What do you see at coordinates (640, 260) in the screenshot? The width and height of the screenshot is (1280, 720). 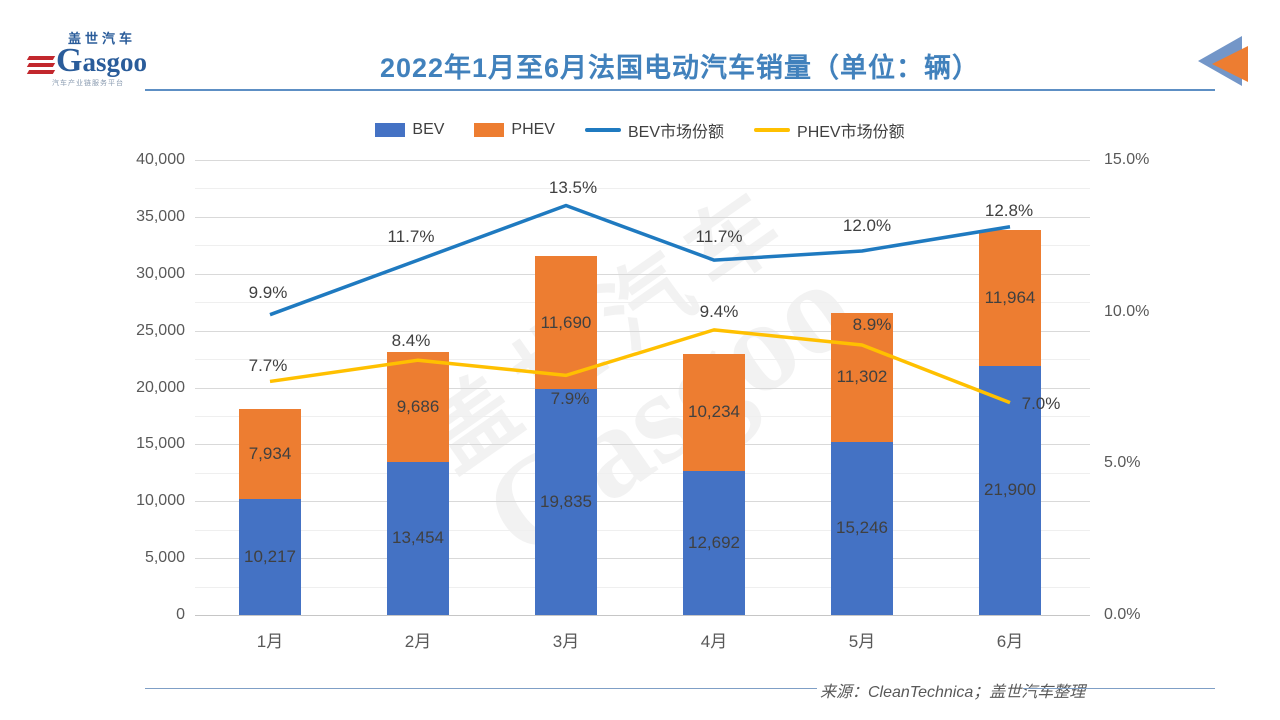 I see `bev-share-line` at bounding box center [640, 260].